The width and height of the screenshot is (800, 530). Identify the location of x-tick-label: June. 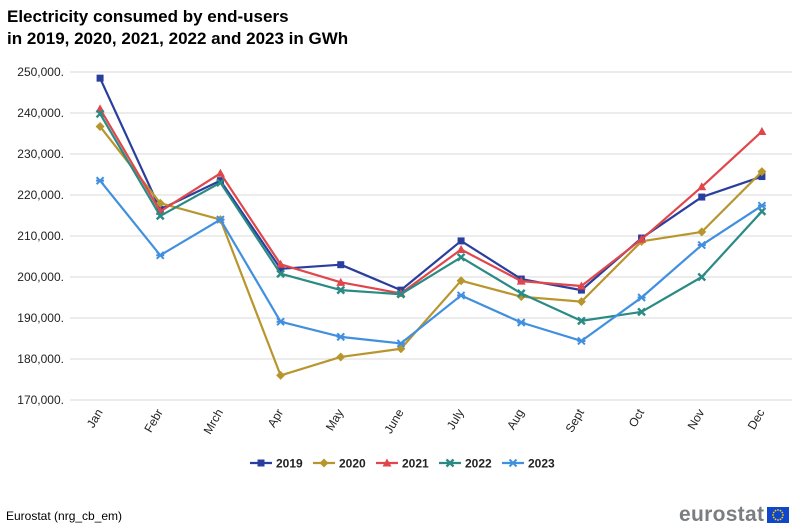
(393, 421).